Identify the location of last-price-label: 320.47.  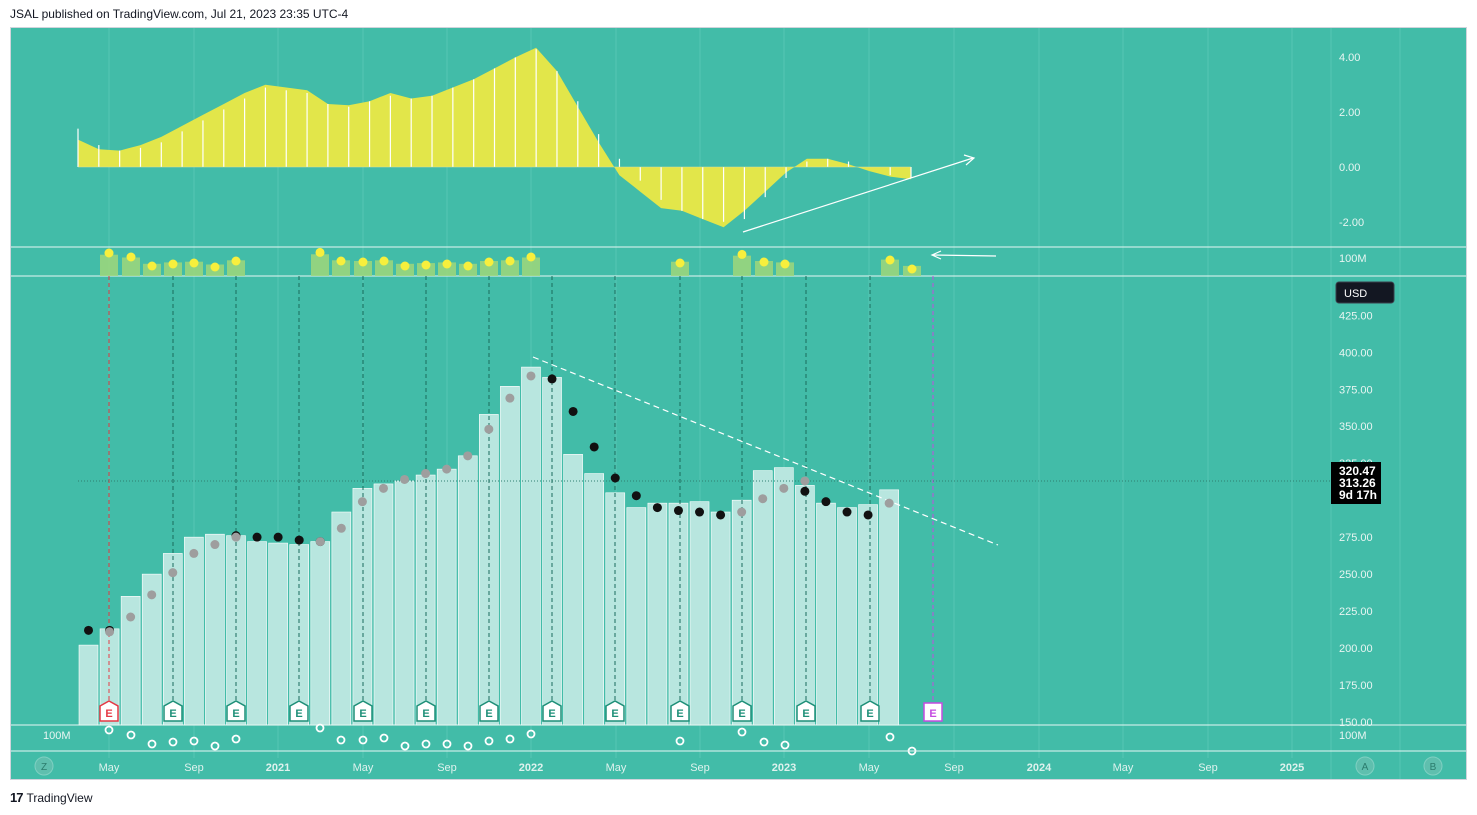
(1357, 471).